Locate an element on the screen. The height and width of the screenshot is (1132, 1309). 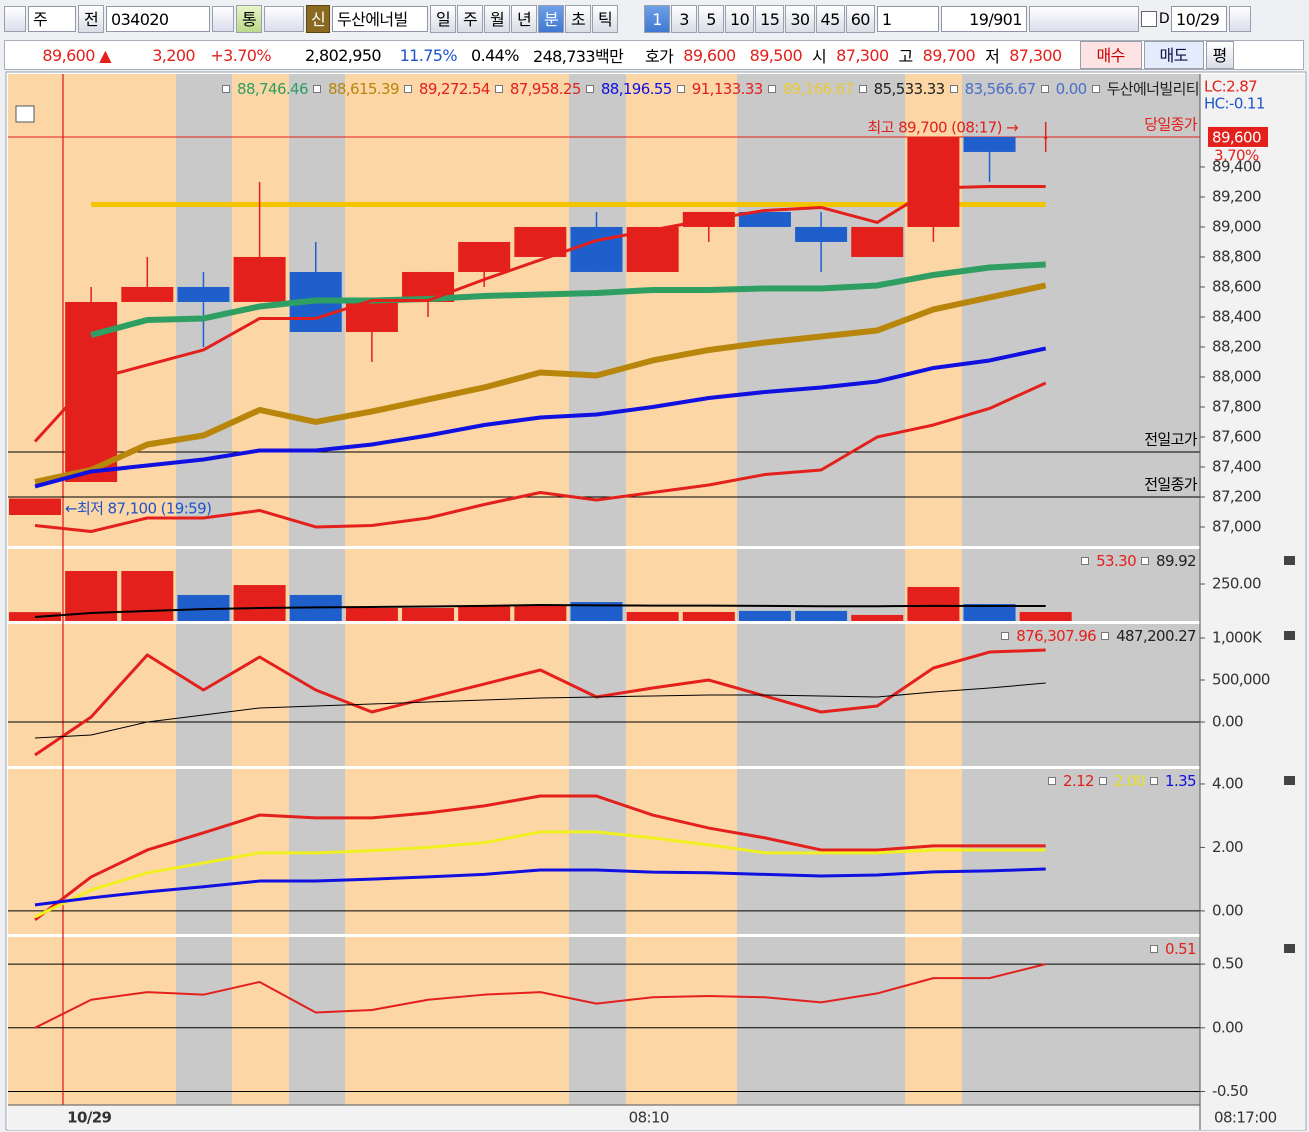
name-field: 두산에너빌 is located at coordinates (380, 19).